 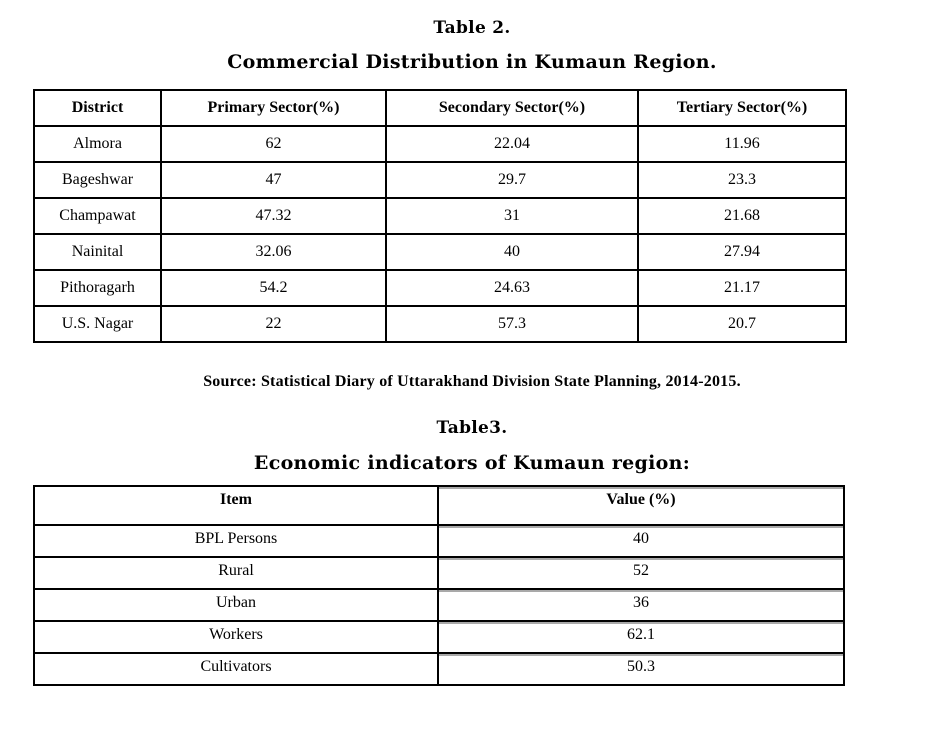 I want to click on table-row: Rural 52, so click(x=439, y=573).